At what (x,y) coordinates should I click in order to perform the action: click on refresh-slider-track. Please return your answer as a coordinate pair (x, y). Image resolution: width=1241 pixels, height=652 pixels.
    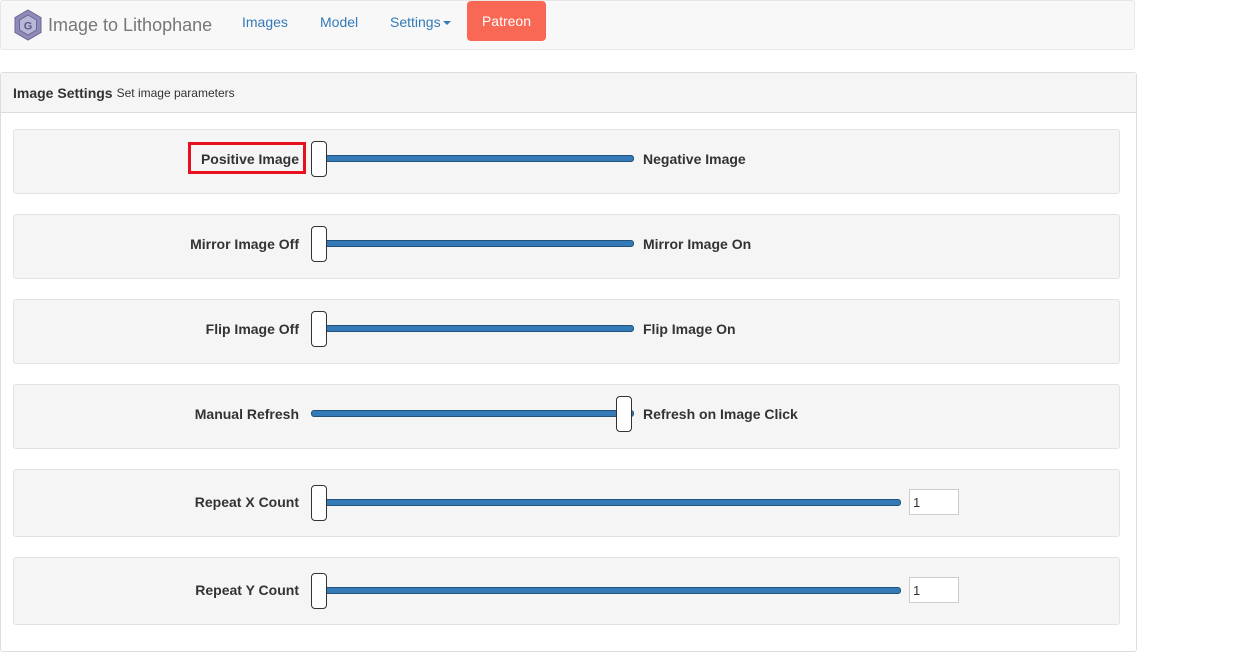
    Looking at the image, I should click on (472, 413).